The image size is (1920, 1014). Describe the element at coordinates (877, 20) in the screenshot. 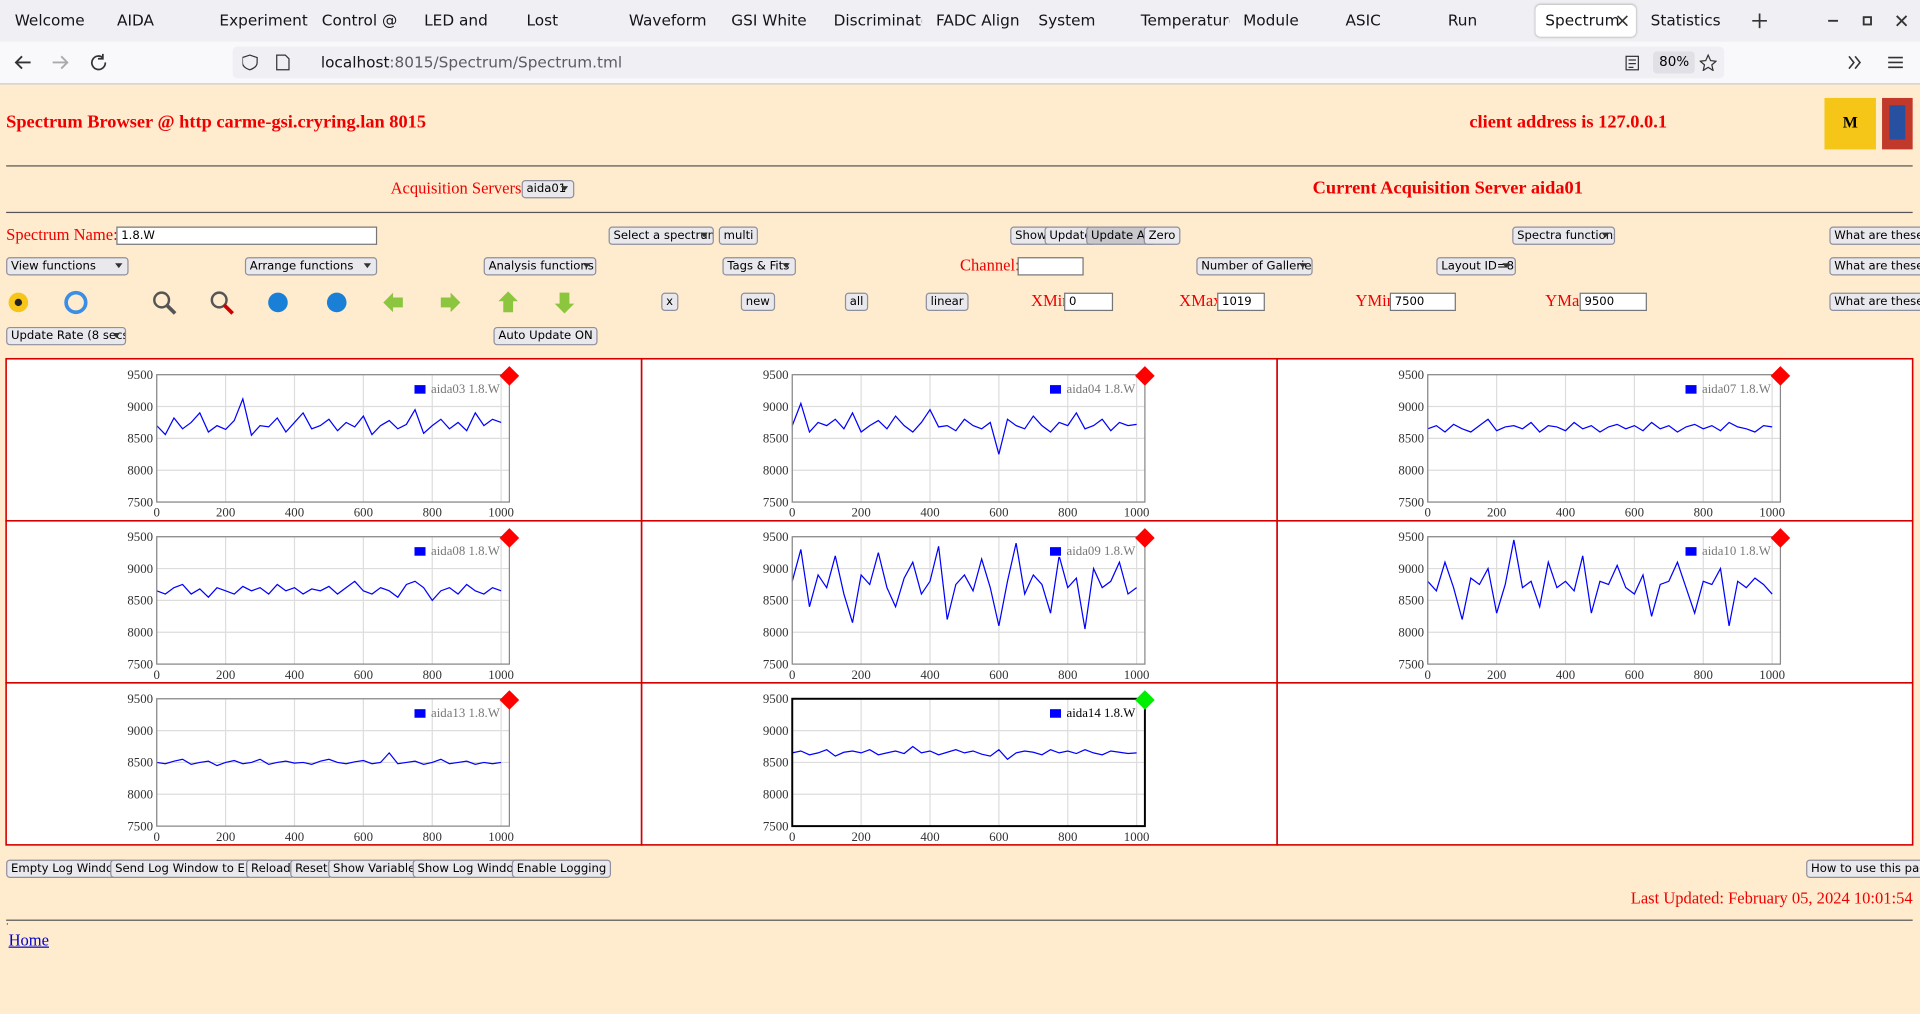

I see `tab: Discriminato` at that location.